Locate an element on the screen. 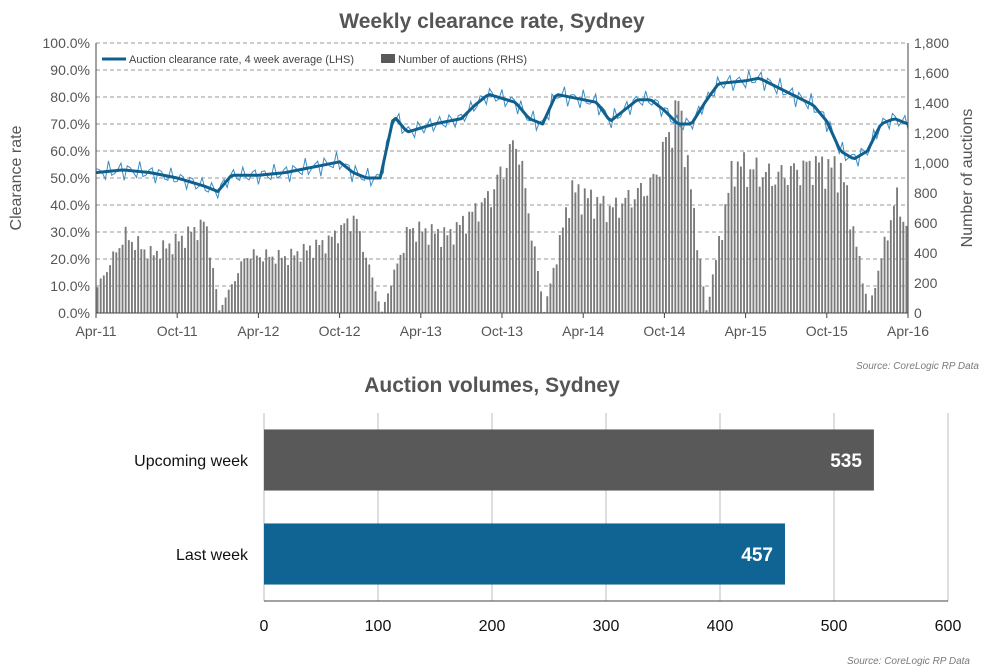 This screenshot has height=671, width=983. category-label: Upcoming week is located at coordinates (191, 461).